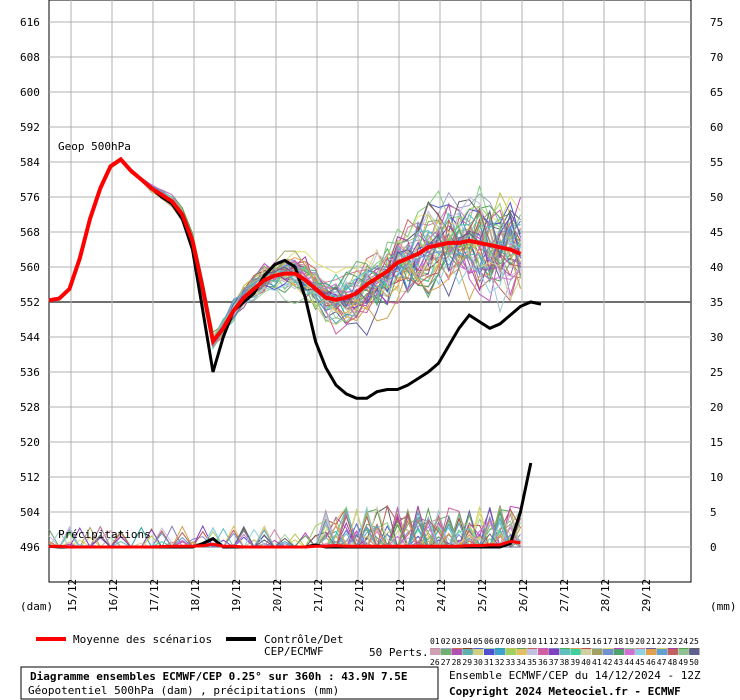 This screenshot has width=740, height=700. What do you see at coordinates (651, 641) in the screenshot?
I see `legend-member-id: 21` at bounding box center [651, 641].